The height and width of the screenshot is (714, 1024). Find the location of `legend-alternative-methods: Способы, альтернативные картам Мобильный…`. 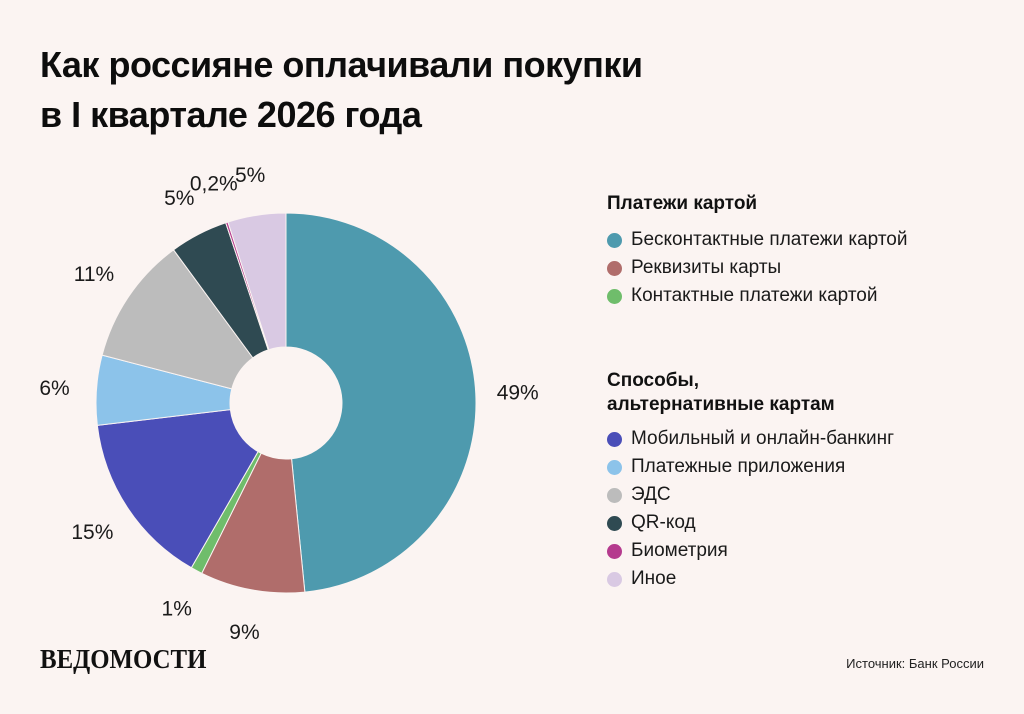

legend-alternative-methods: Способы, альтернативные картам Мобильный… is located at coordinates (750, 481).